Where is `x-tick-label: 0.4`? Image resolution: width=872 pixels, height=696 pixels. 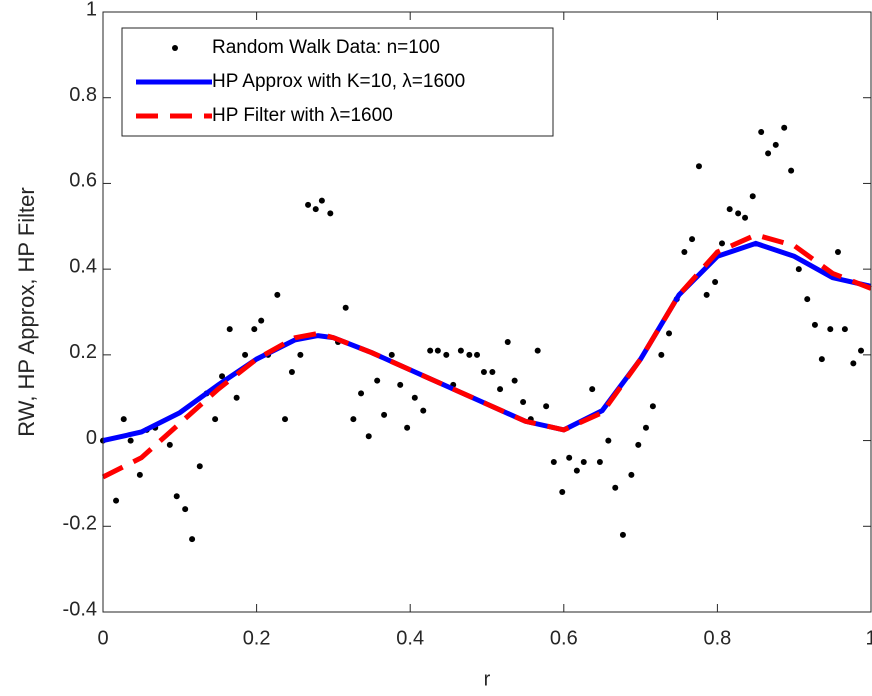
x-tick-label: 0.4 is located at coordinates (410, 638).